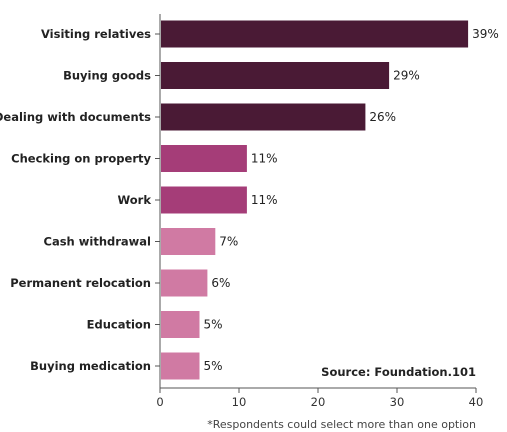 Image resolution: width=507 pixels, height=432 pixels. What do you see at coordinates (406, 76) in the screenshot?
I see `value-label: 29%` at bounding box center [406, 76].